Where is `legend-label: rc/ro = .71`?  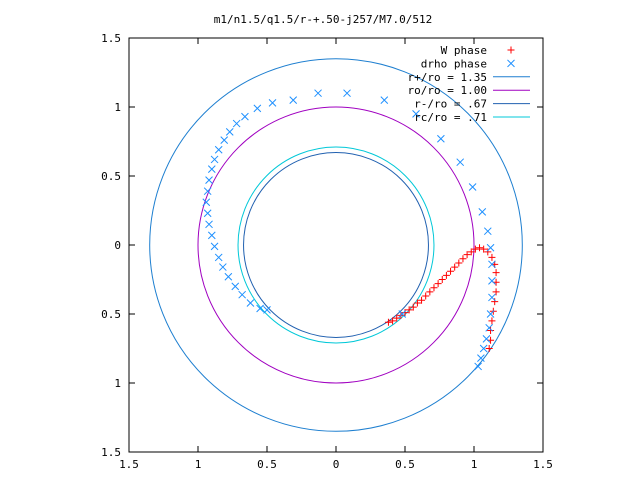
legend-label: rc/ro = .71 is located at coordinates (450, 117).